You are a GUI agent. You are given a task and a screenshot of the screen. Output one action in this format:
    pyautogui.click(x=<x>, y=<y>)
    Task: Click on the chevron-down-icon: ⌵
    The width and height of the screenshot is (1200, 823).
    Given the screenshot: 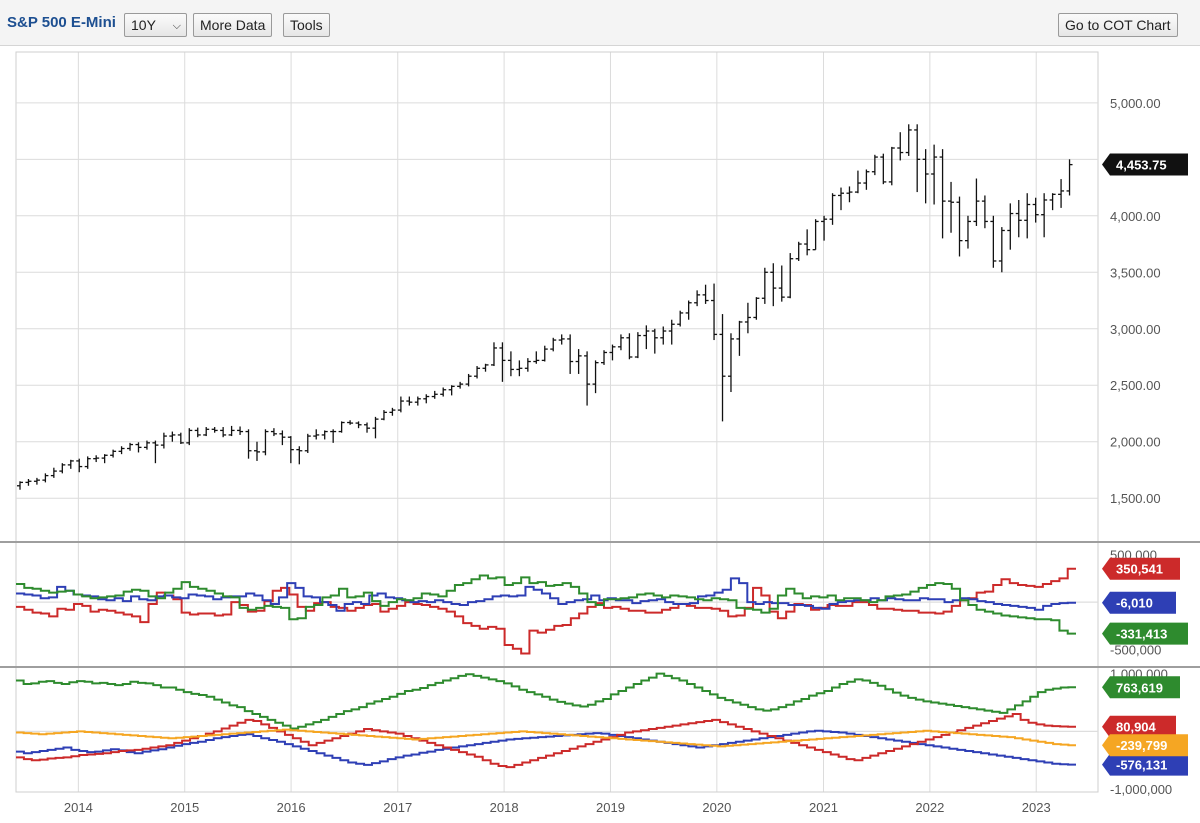 What is the action you would take?
    pyautogui.click(x=176, y=26)
    